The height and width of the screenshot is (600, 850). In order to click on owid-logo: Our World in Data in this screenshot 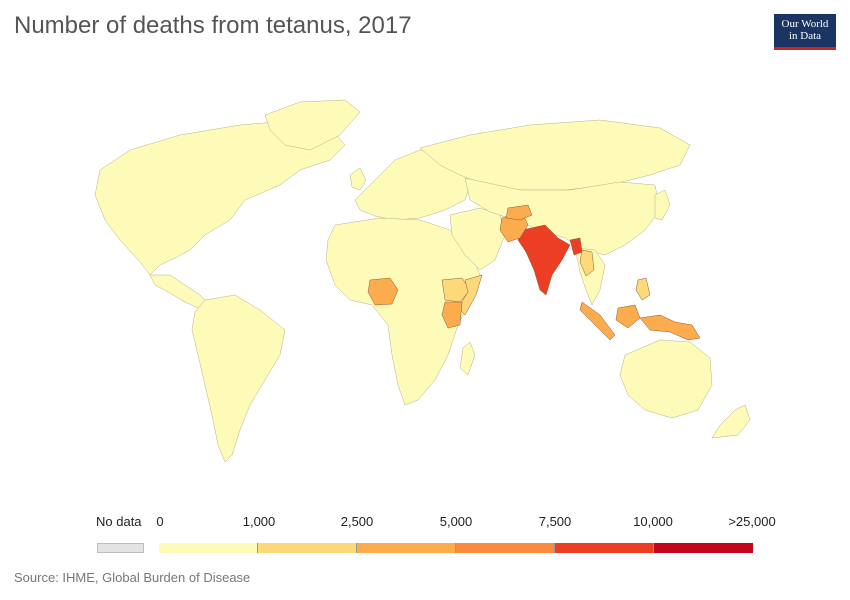, I will do `click(805, 32)`.